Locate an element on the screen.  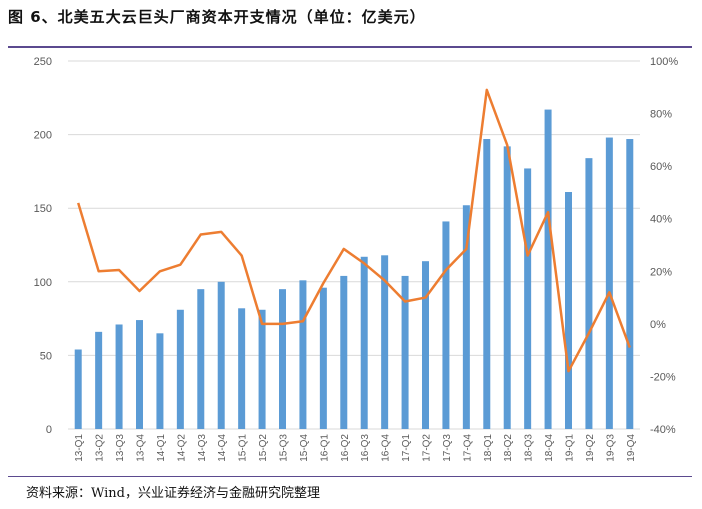
left-tick-label: 200 is located at coordinates (43, 136).